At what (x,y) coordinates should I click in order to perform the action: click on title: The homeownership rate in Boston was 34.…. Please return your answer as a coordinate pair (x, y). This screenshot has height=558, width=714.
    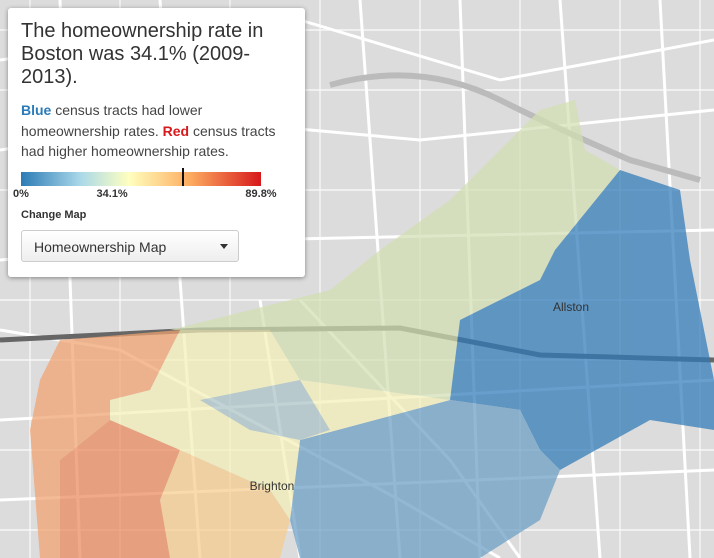
    Looking at the image, I should click on (142, 54).